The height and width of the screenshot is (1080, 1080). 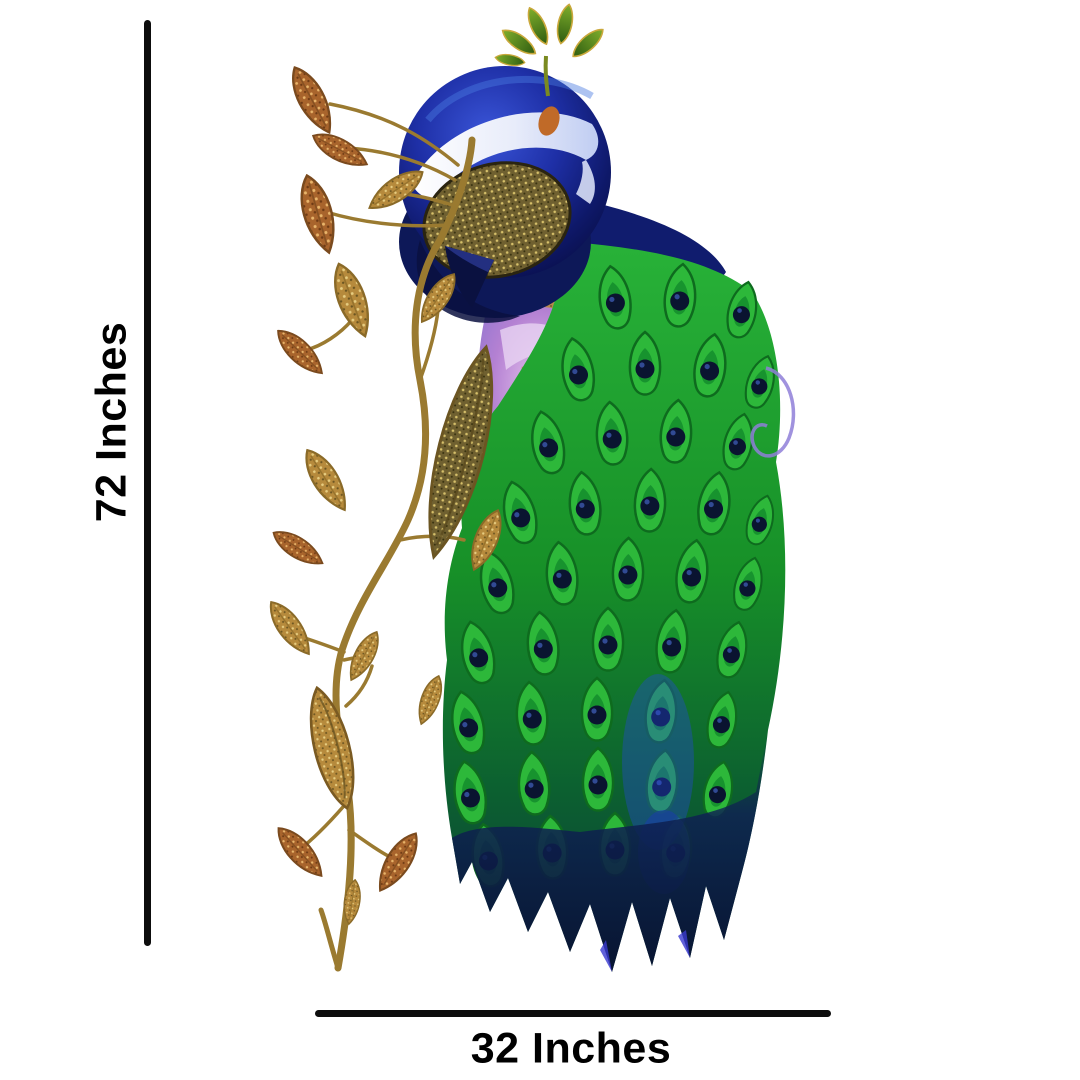 I want to click on width-dimension-line, so click(x=573, y=1013).